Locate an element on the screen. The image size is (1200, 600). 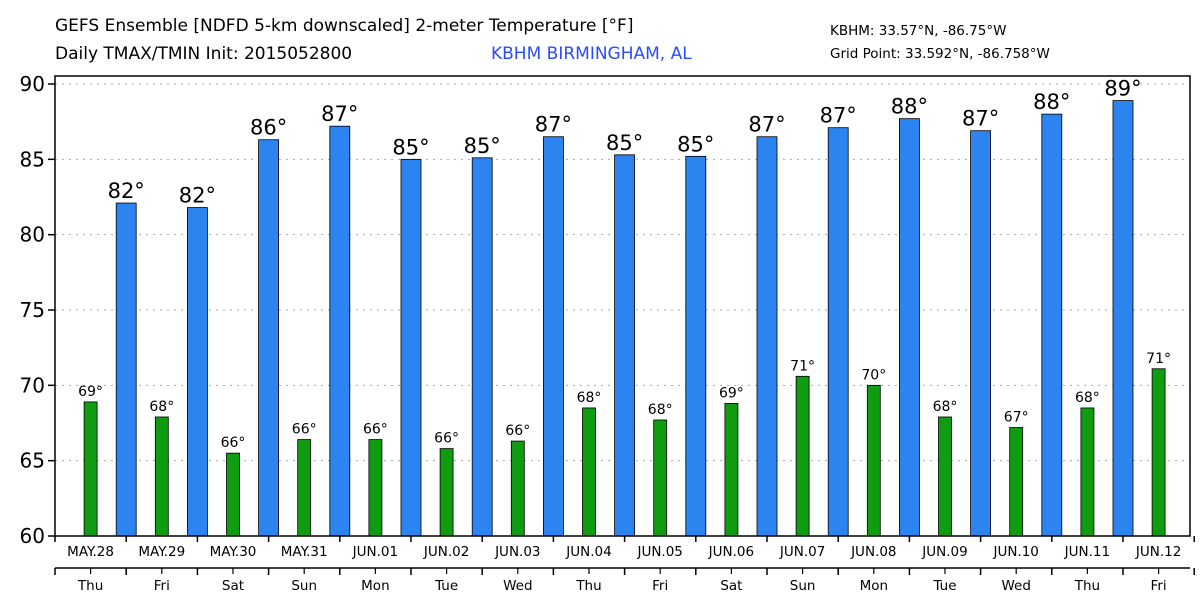
station-coords: KBHM: 33.57°N, -86.75°W is located at coordinates (918, 31).